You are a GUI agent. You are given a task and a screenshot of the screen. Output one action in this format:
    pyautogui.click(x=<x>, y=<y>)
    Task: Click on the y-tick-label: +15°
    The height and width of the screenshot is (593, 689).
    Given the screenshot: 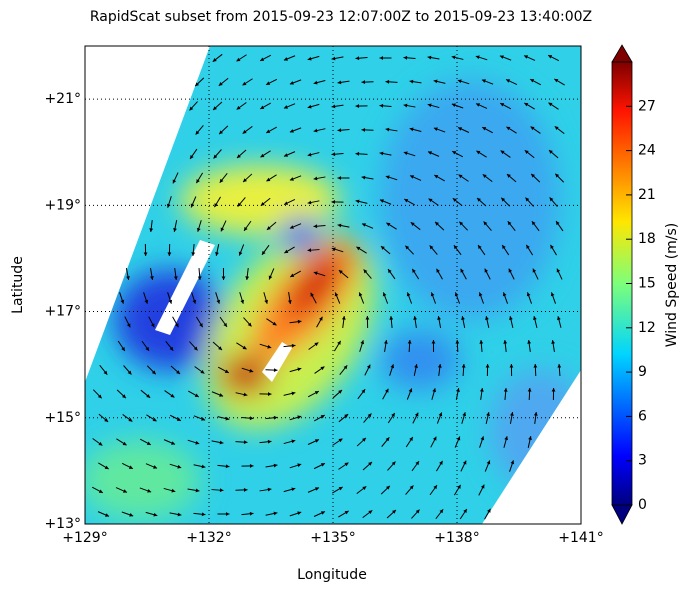 What is the action you would take?
    pyautogui.click(x=62, y=418)
    